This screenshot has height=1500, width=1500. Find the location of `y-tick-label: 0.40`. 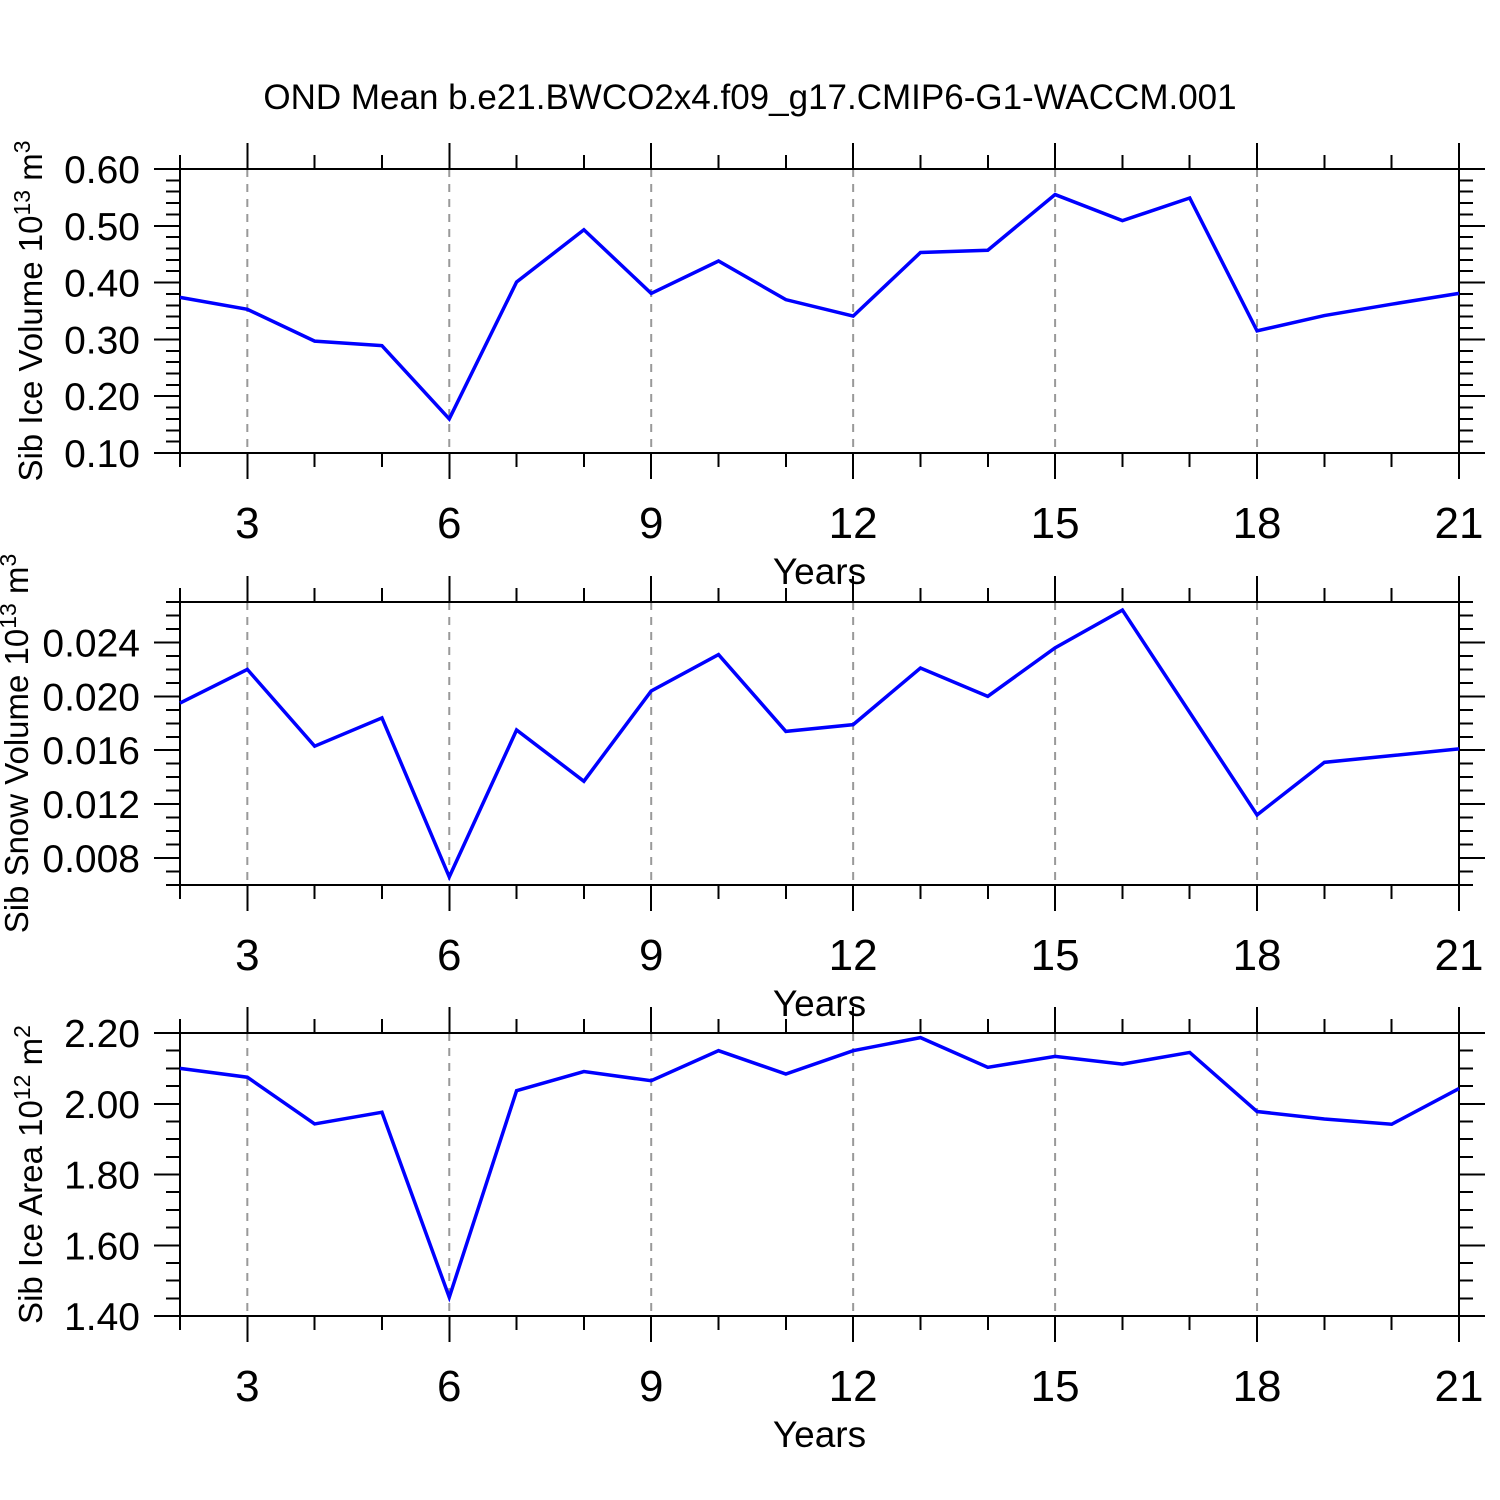

y-tick-label: 0.40 is located at coordinates (102, 284).